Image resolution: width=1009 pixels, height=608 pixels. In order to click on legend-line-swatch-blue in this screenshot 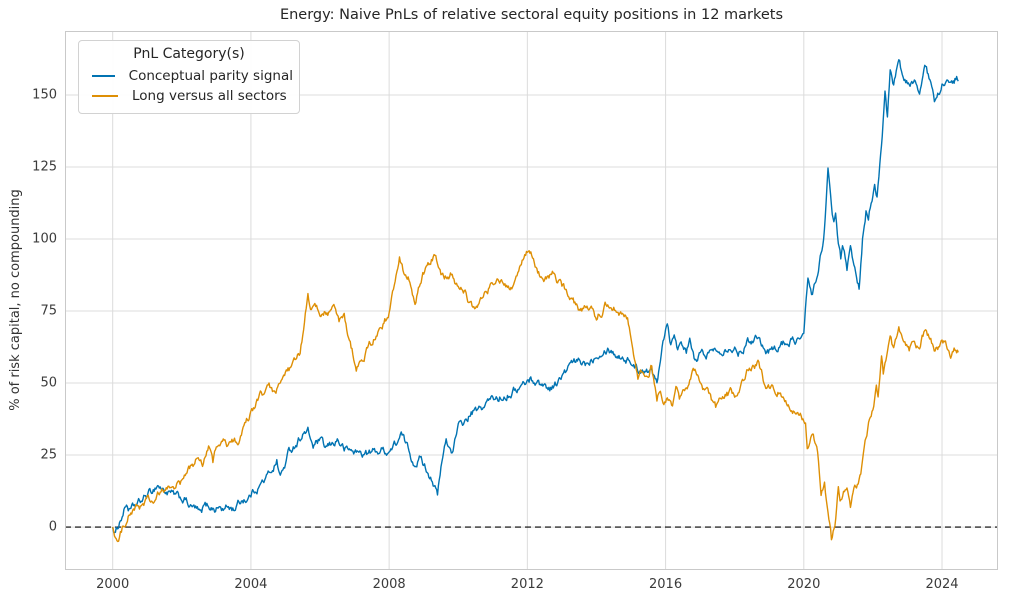, I will do `click(103, 76)`.